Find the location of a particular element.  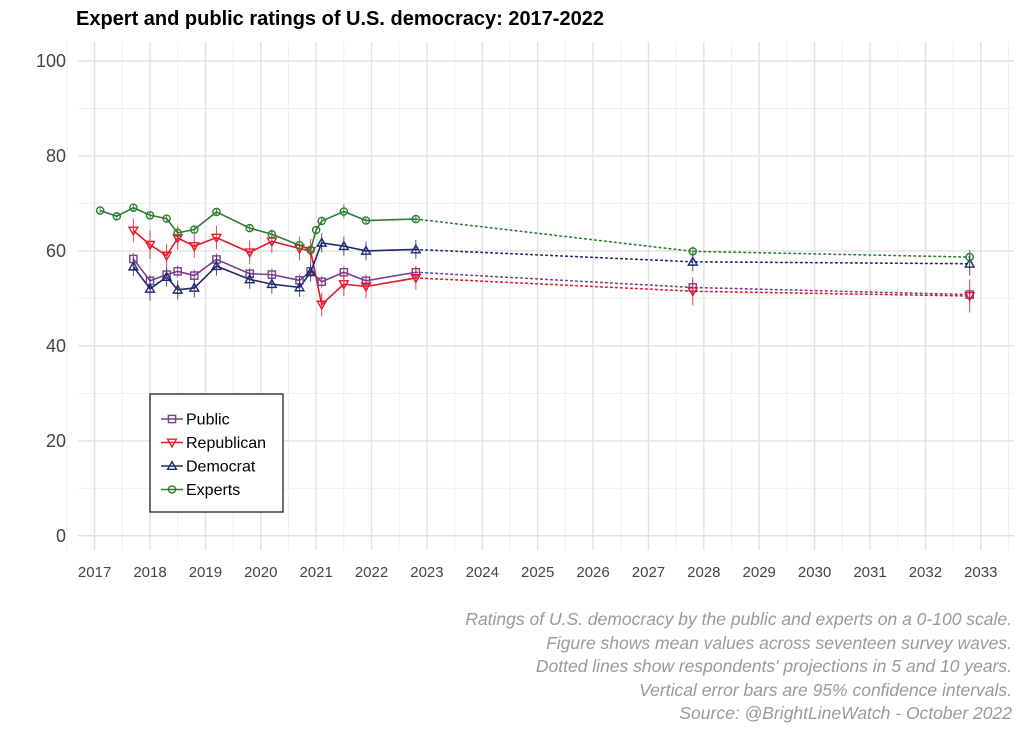

legend-label: Republican is located at coordinates (226, 443).